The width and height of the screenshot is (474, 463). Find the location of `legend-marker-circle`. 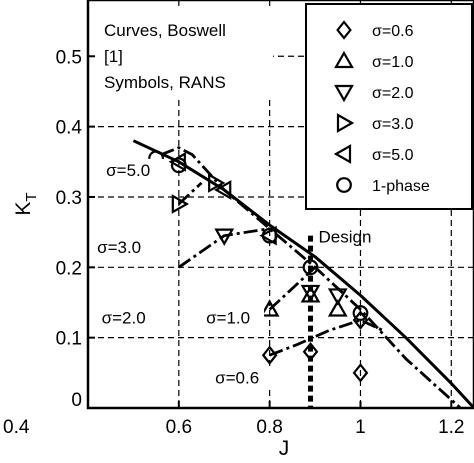

legend-marker-circle is located at coordinates (344, 185).